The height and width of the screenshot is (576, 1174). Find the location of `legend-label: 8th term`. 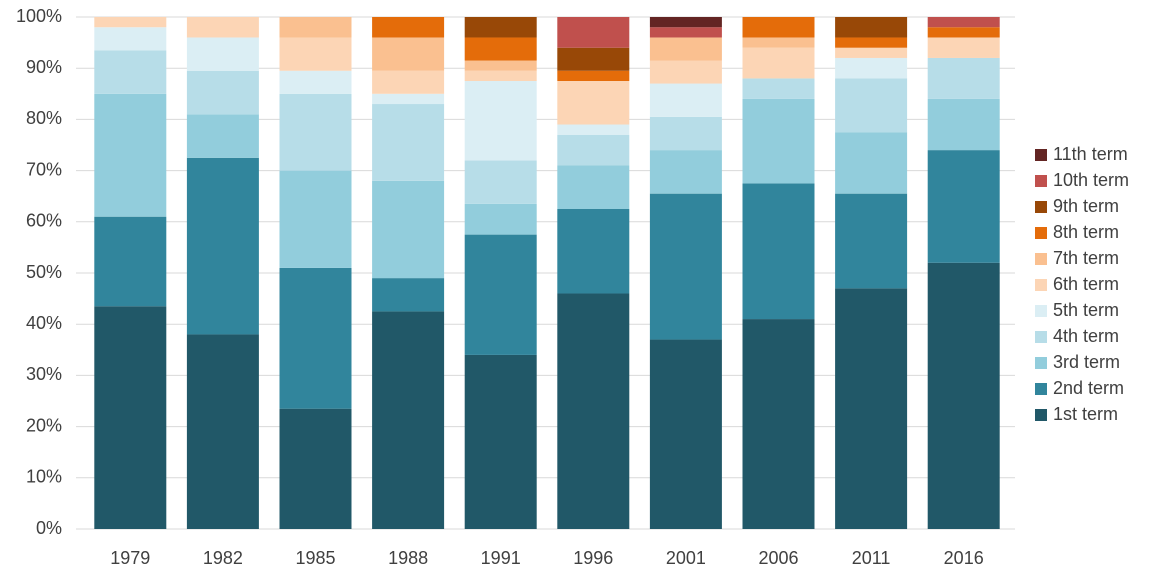

legend-label: 8th term is located at coordinates (1086, 232).